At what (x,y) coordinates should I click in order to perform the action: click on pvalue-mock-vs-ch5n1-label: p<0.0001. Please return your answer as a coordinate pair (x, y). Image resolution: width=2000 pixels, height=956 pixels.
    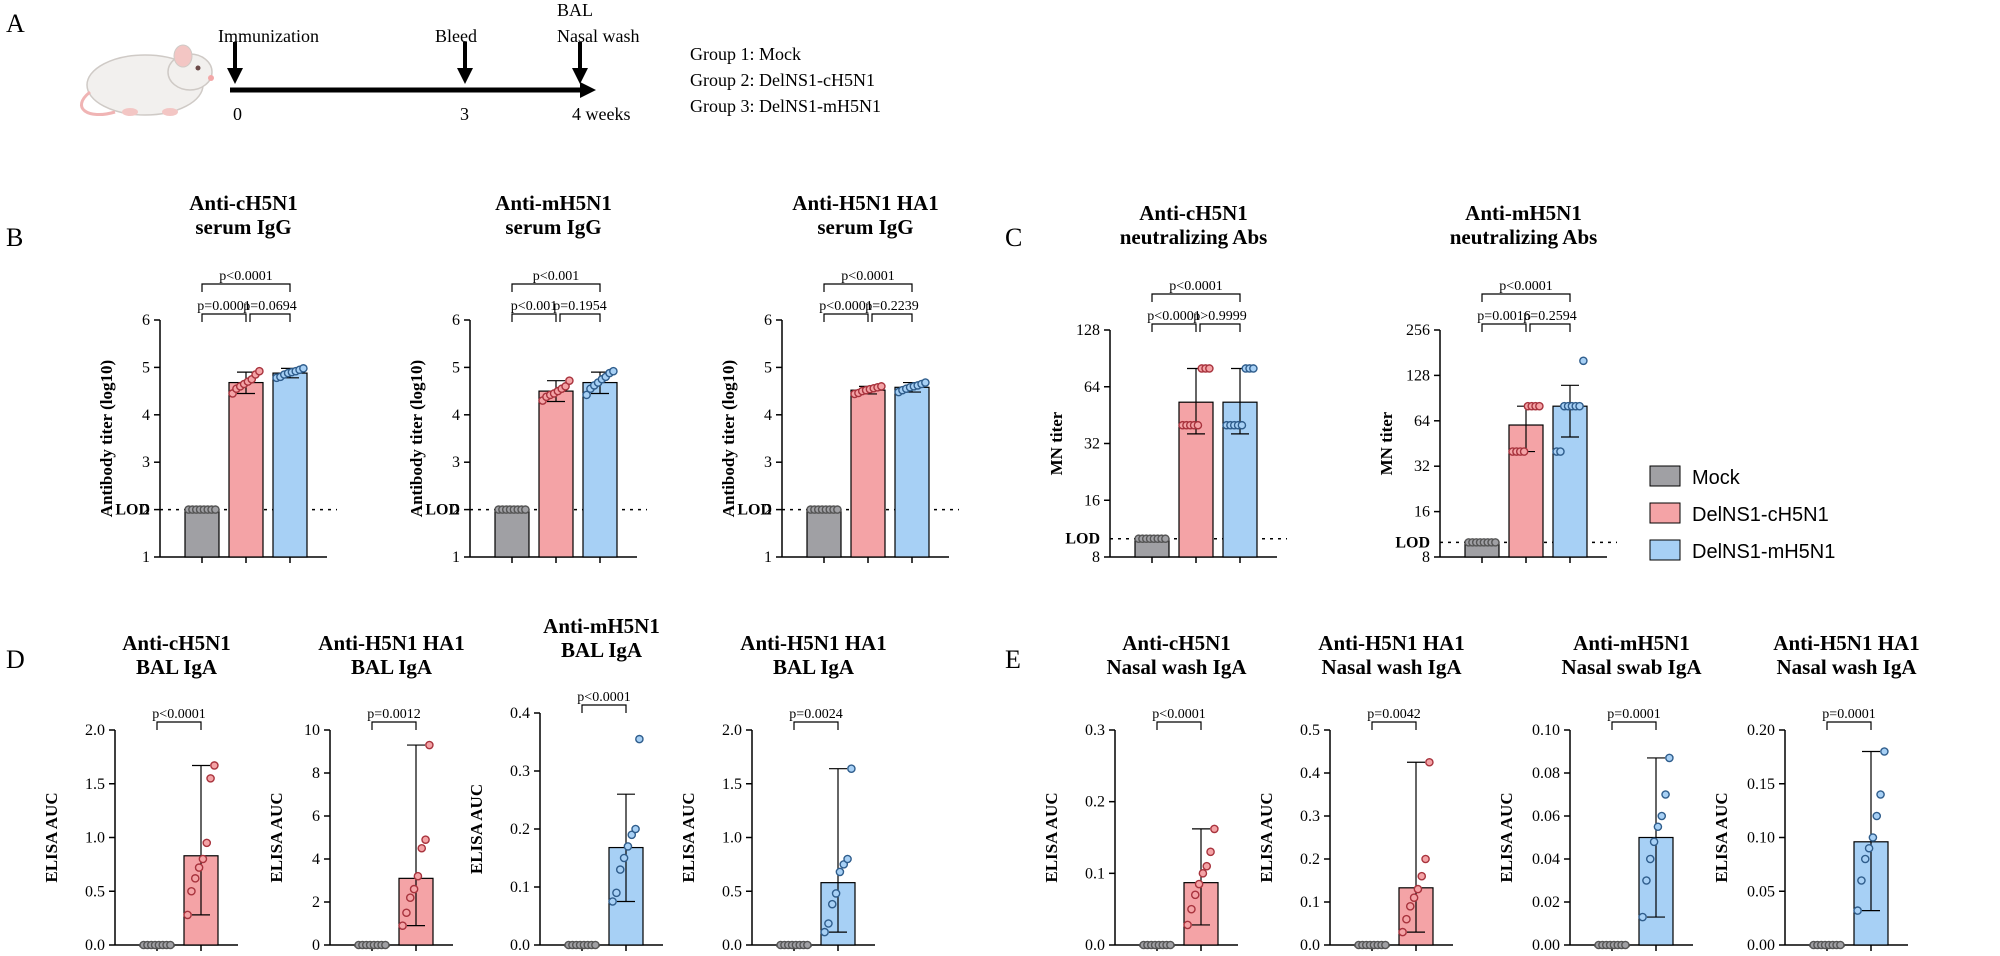
    Looking at the image, I should click on (1173, 316).